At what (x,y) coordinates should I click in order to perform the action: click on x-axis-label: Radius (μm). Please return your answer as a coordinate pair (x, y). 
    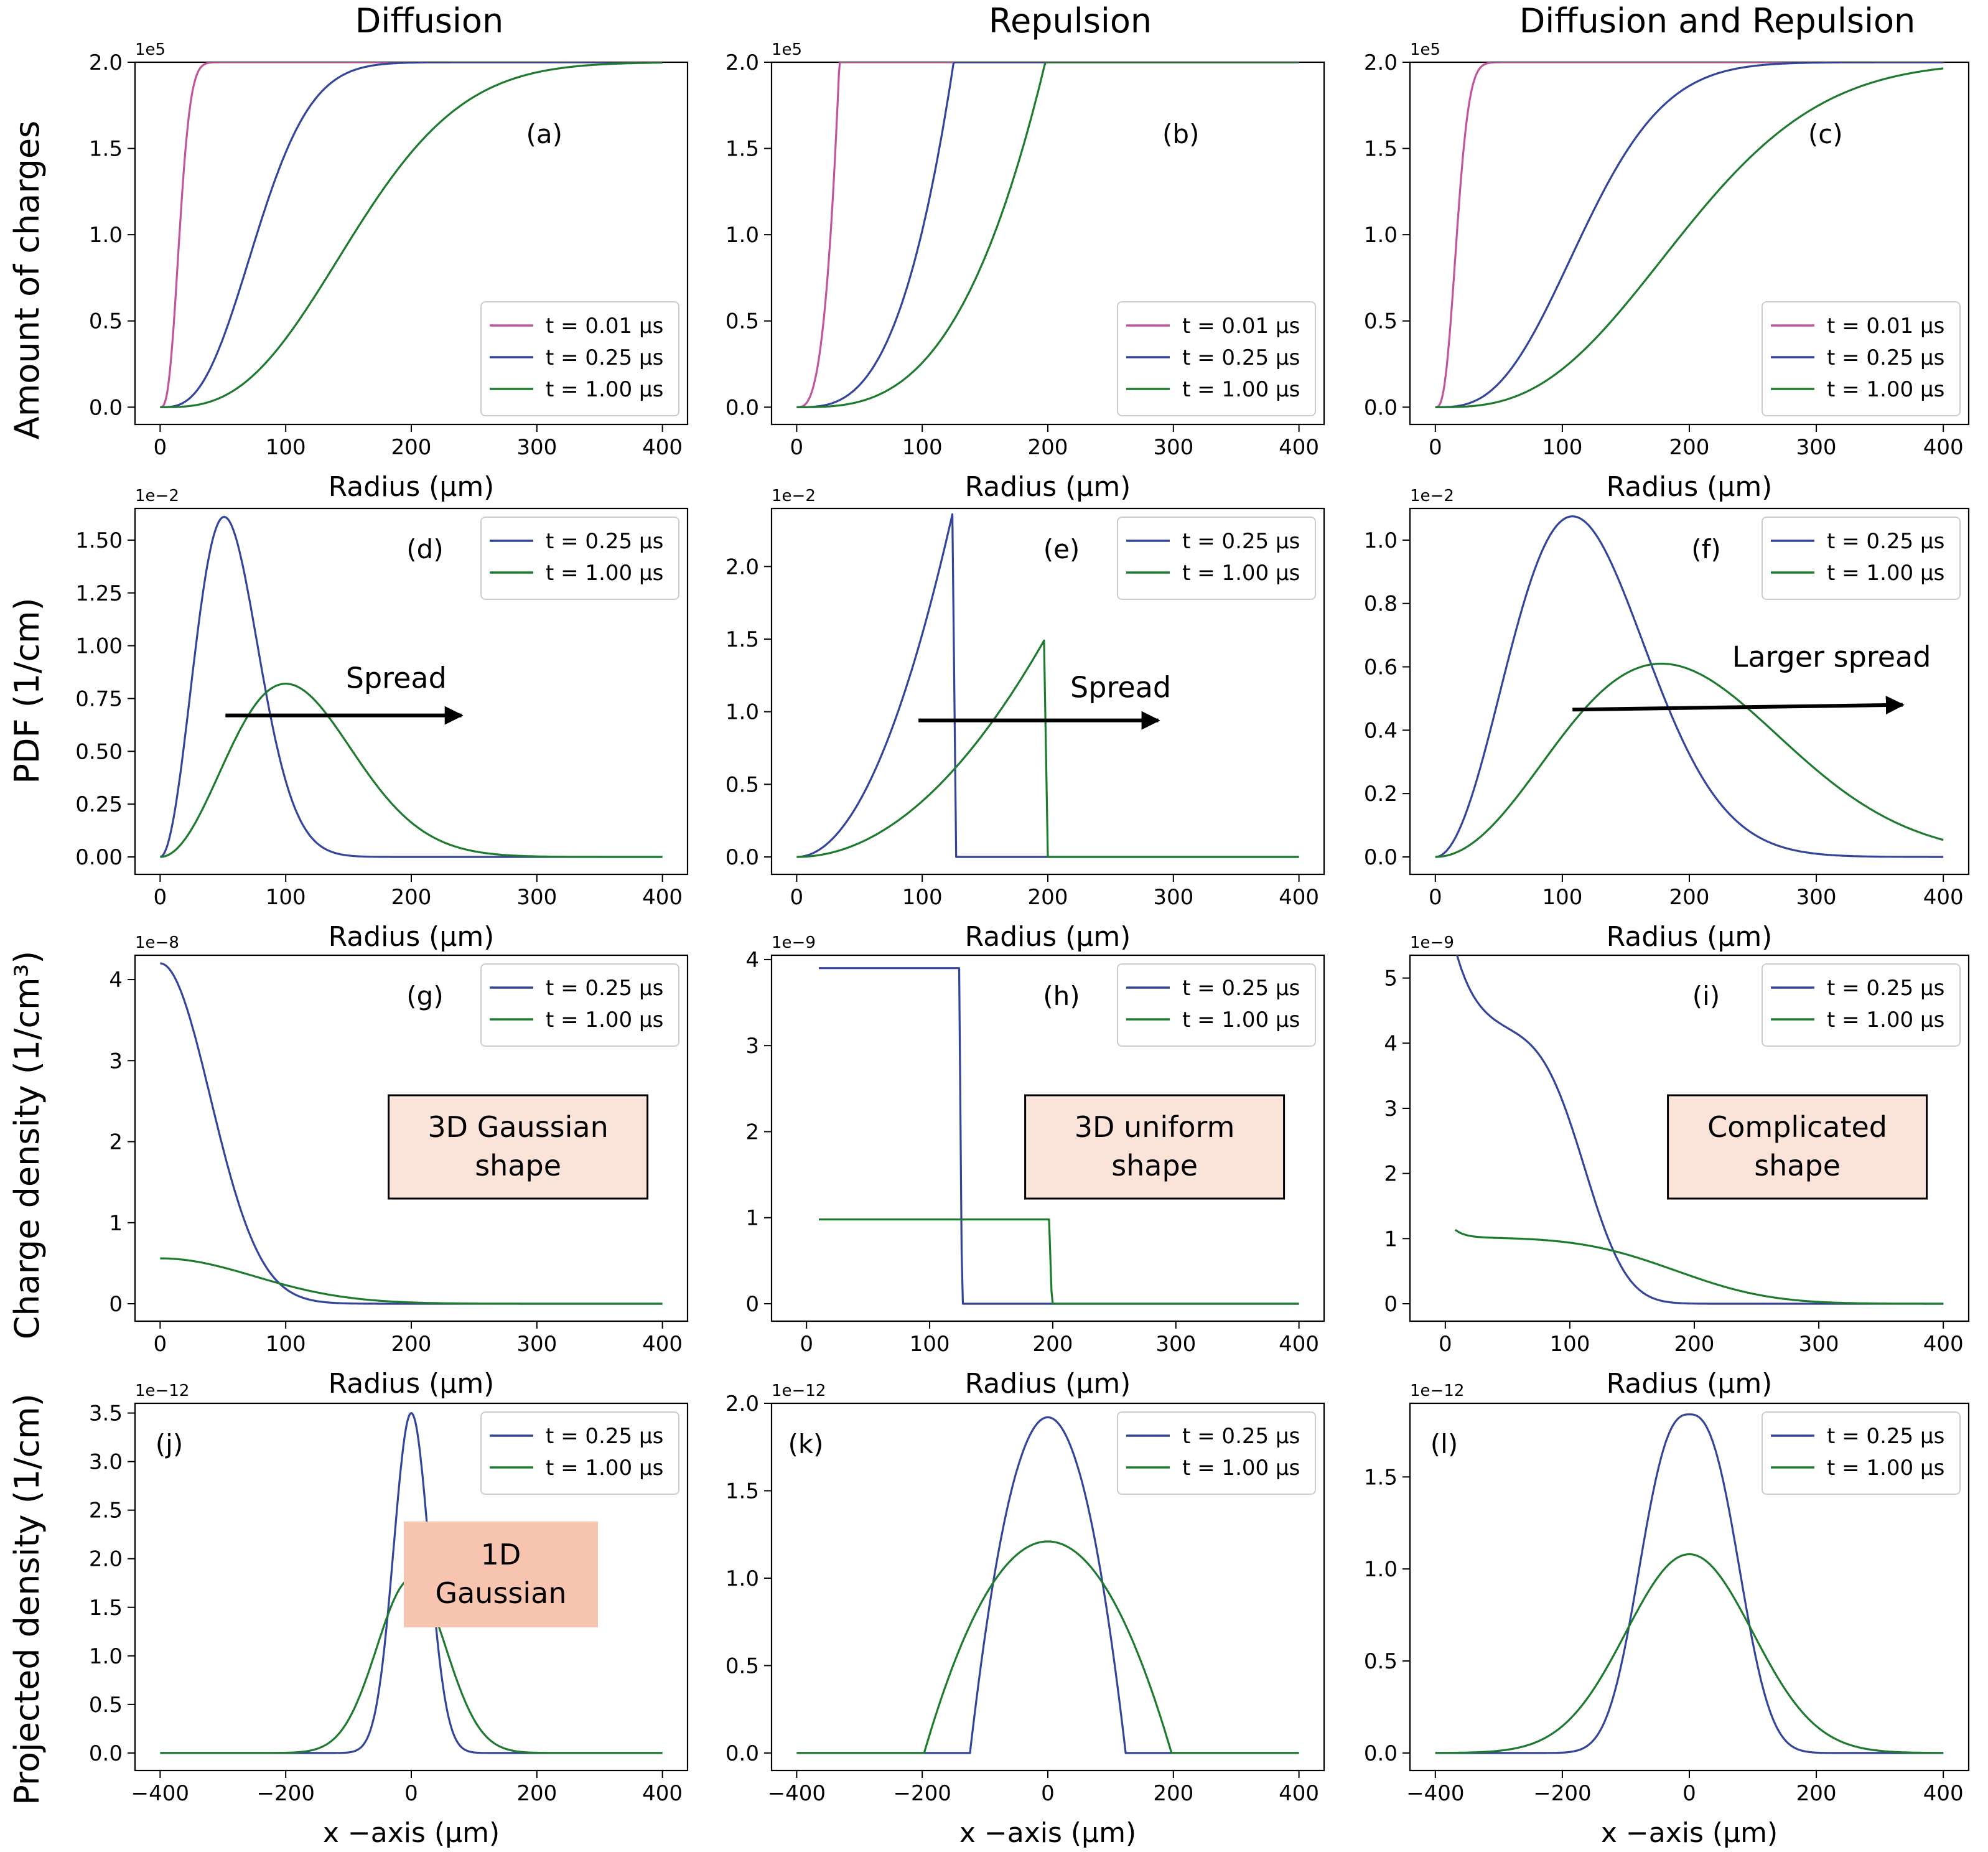
    Looking at the image, I should click on (1690, 1384).